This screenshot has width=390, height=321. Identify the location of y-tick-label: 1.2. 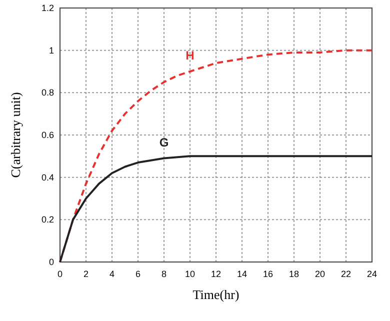
(47, 8).